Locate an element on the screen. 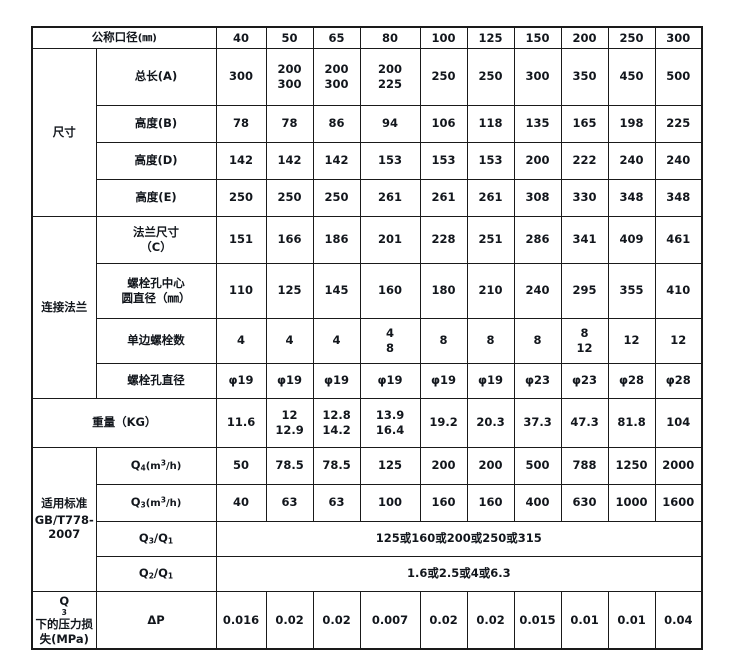 The image size is (736, 650). value-line-1: 13.9 is located at coordinates (390, 415).